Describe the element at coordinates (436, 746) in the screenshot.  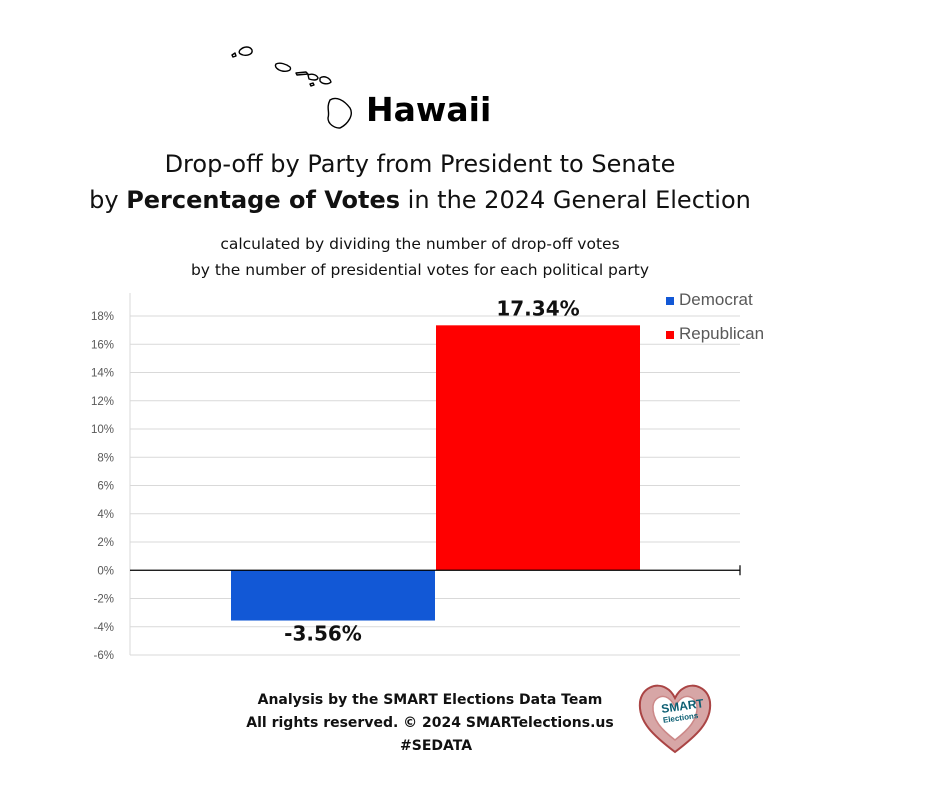
I see `footer-hashtag: #SEDATA` at that location.